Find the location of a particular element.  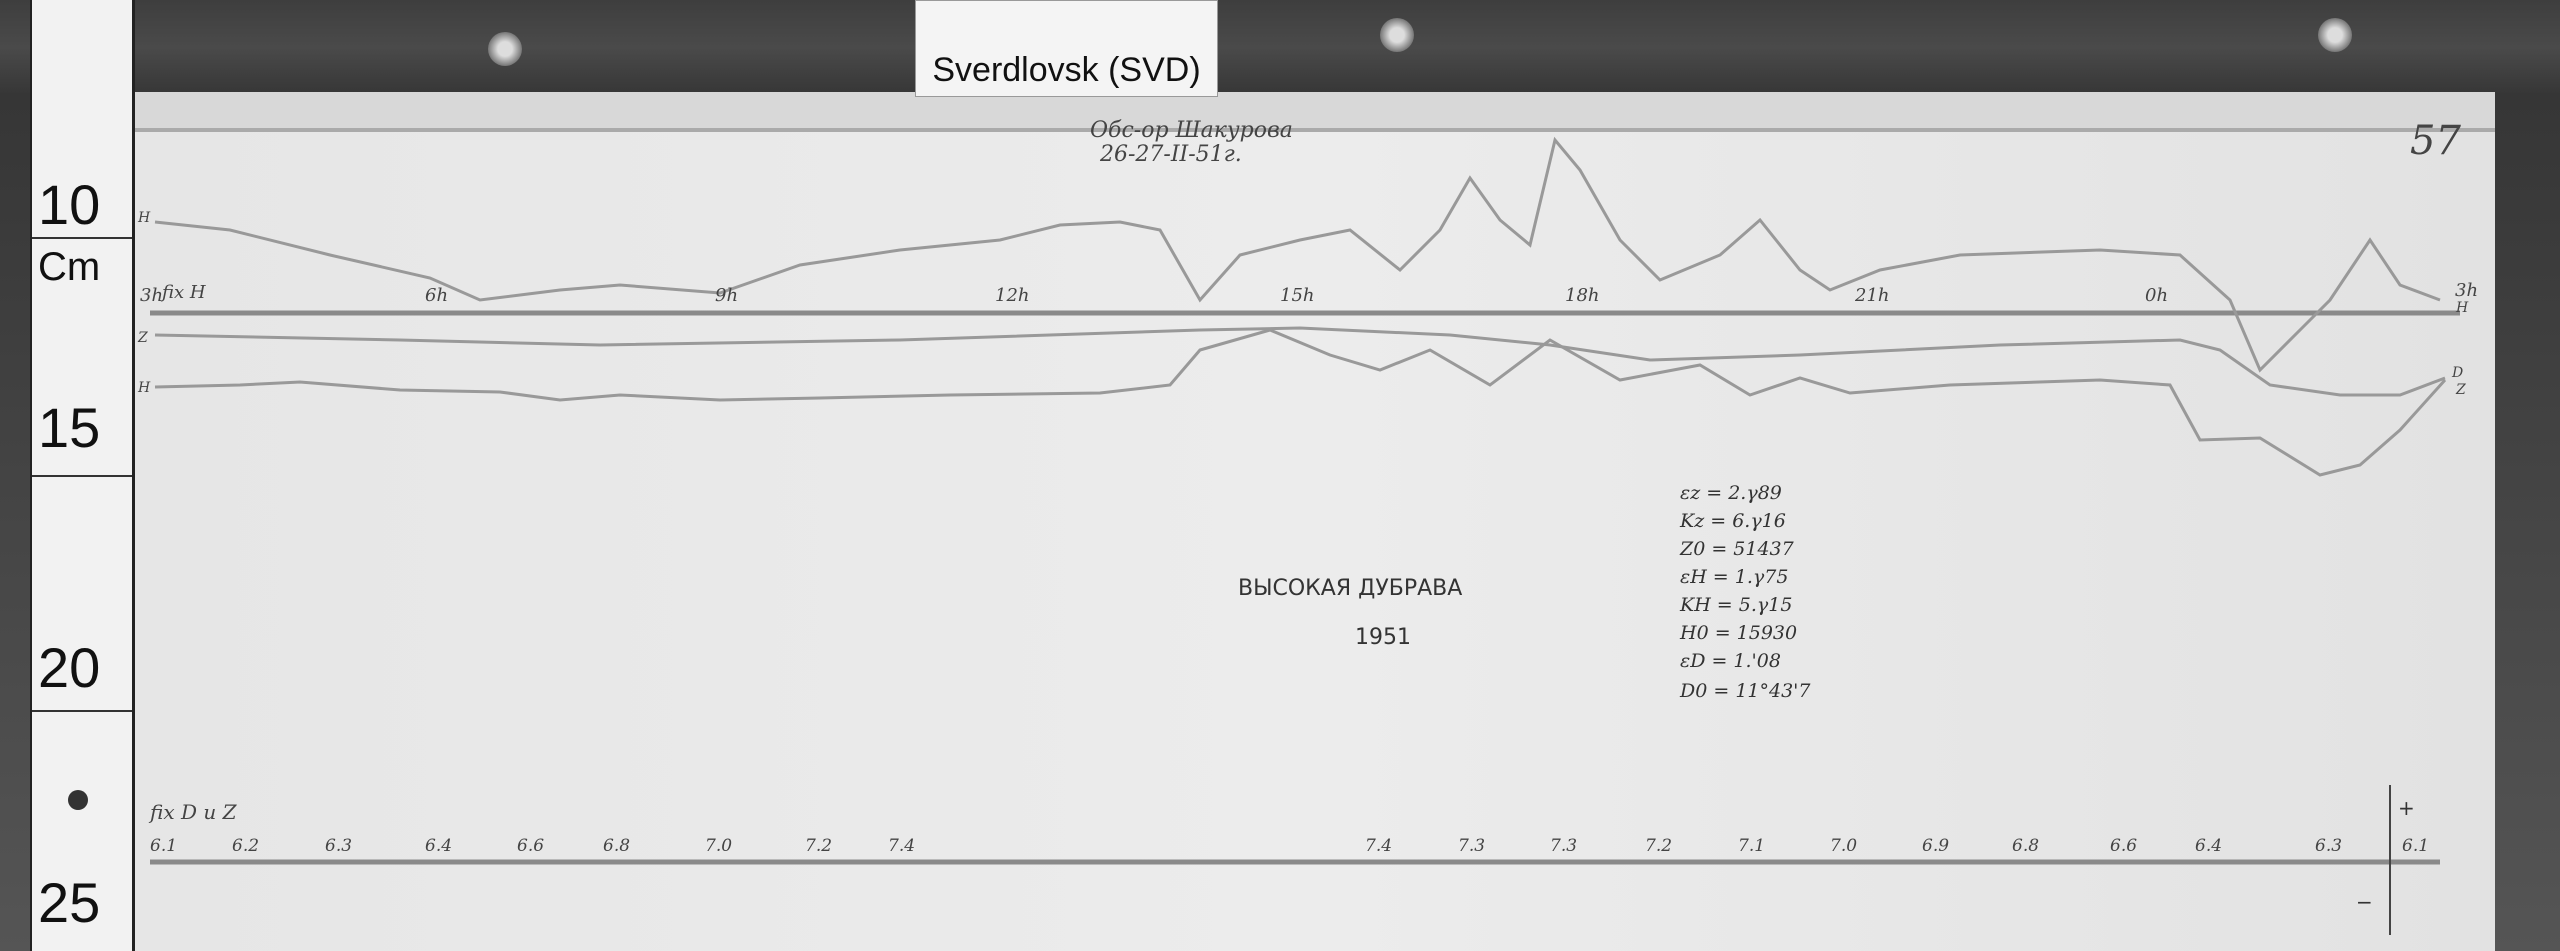

hour-mark: 0h is located at coordinates (2157, 295).